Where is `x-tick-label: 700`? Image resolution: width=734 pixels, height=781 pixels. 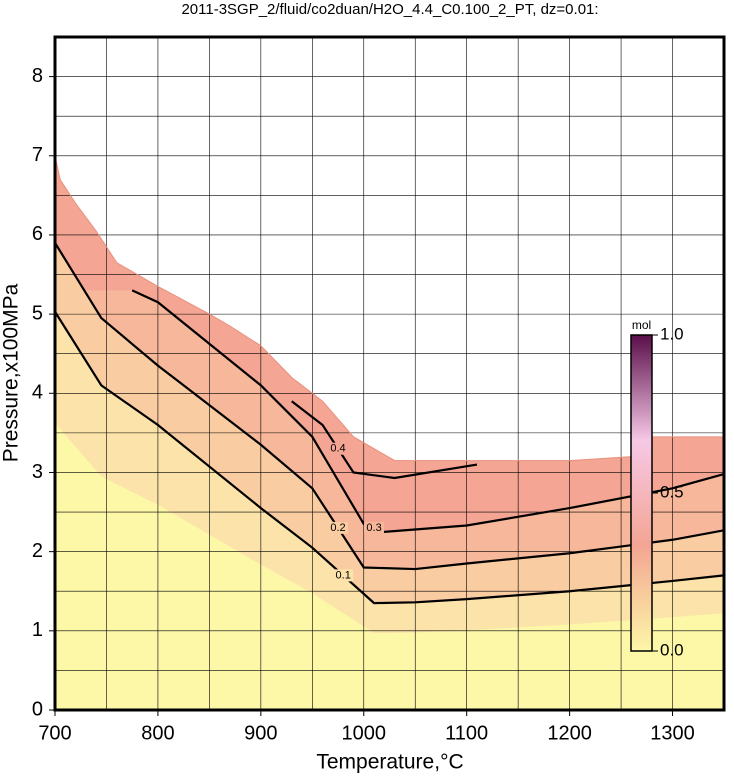 x-tick-label: 700 is located at coordinates (54, 733).